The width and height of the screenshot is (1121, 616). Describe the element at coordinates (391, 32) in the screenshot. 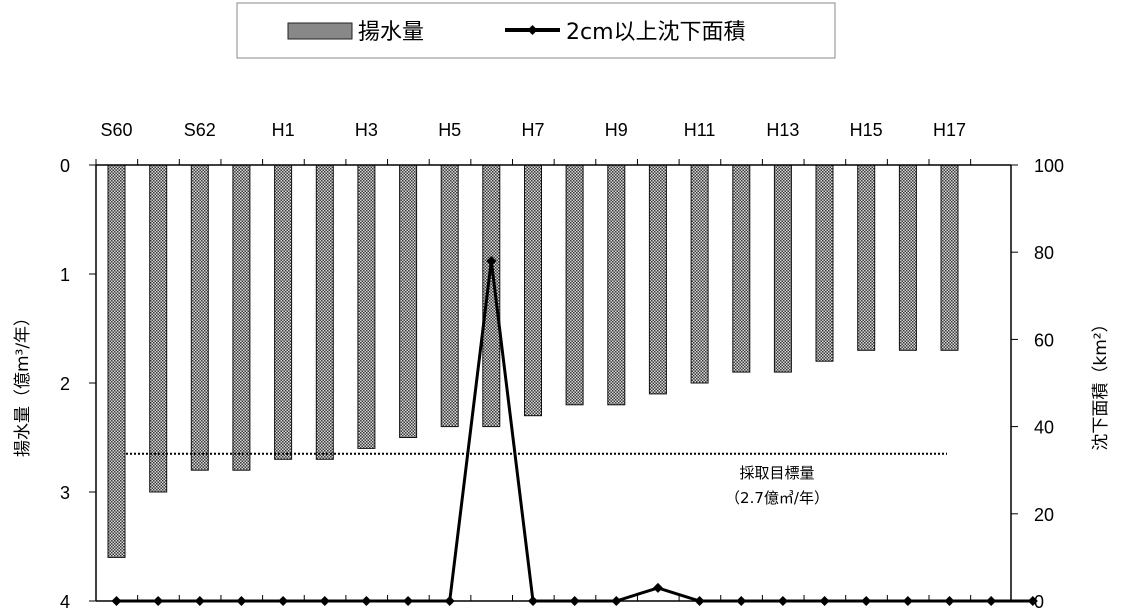

I see `legend-bar-label: 揚水量` at that location.